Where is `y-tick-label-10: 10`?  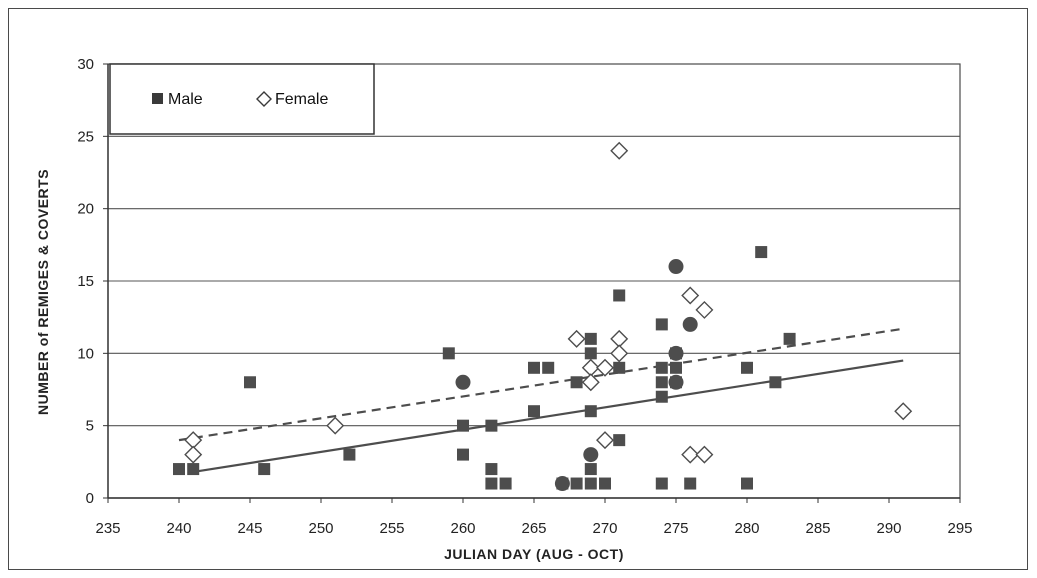
y-tick-label-10: 10 is located at coordinates (85, 353).